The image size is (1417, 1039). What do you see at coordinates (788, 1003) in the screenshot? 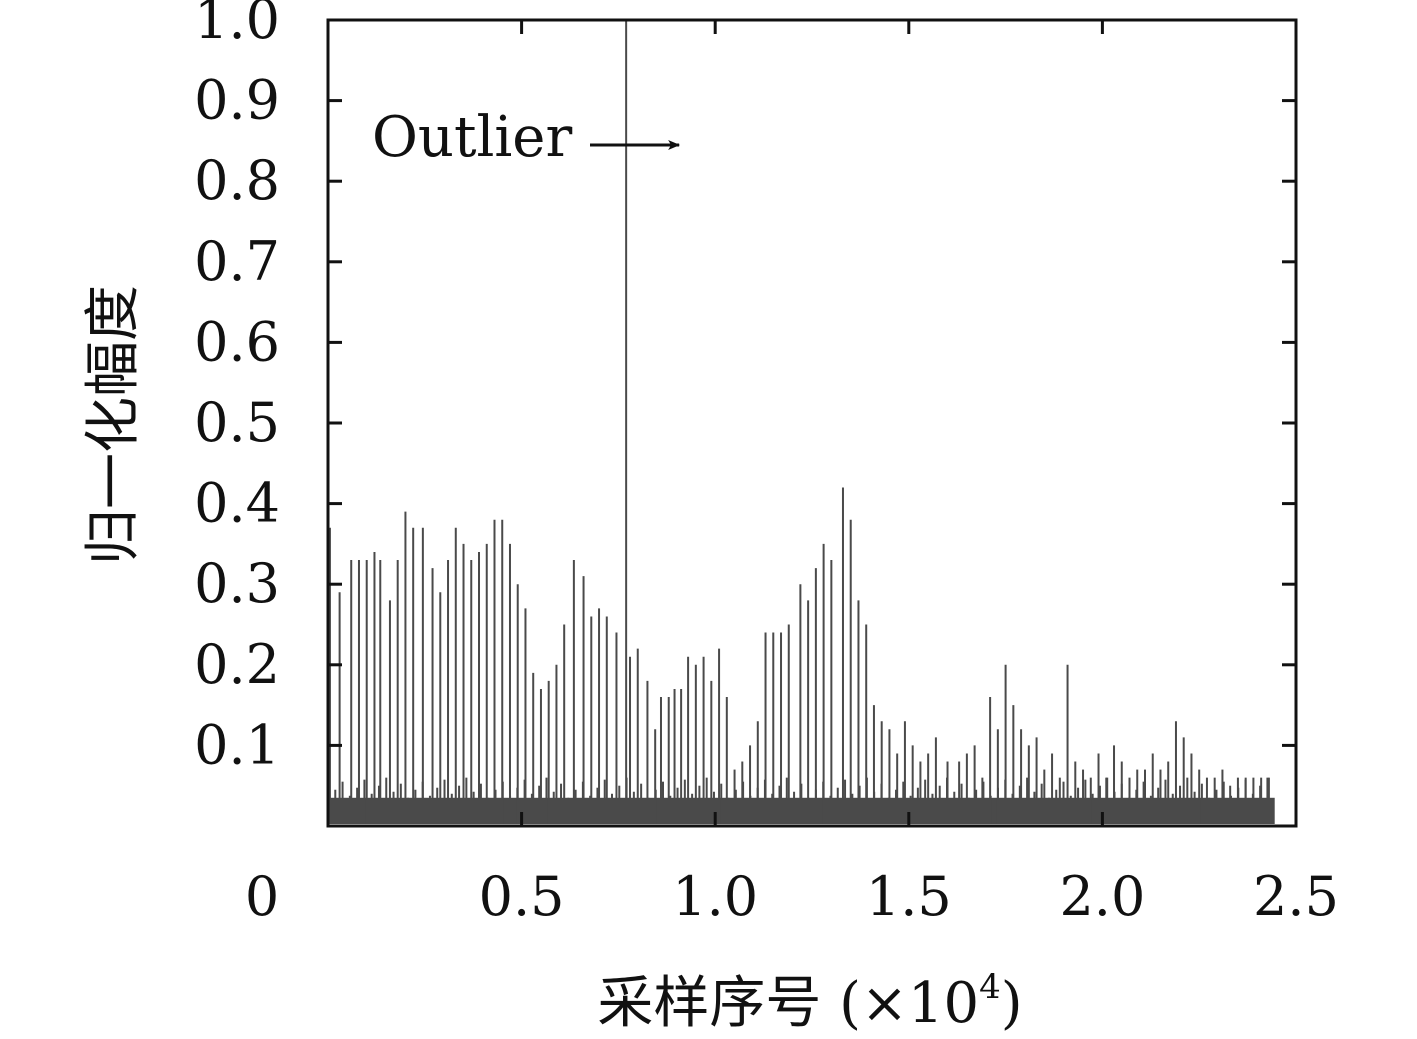
I see `x-axis-title-main: 采样序号 (×10` at bounding box center [788, 1003].